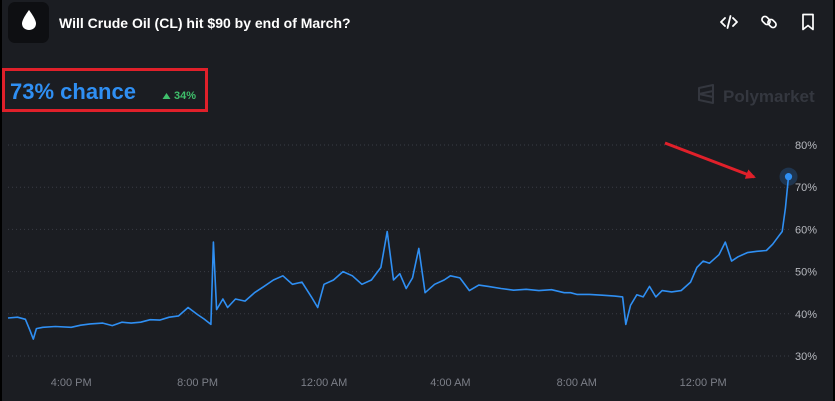  I want to click on x-tick-label: 8:00 PM, so click(197, 383).